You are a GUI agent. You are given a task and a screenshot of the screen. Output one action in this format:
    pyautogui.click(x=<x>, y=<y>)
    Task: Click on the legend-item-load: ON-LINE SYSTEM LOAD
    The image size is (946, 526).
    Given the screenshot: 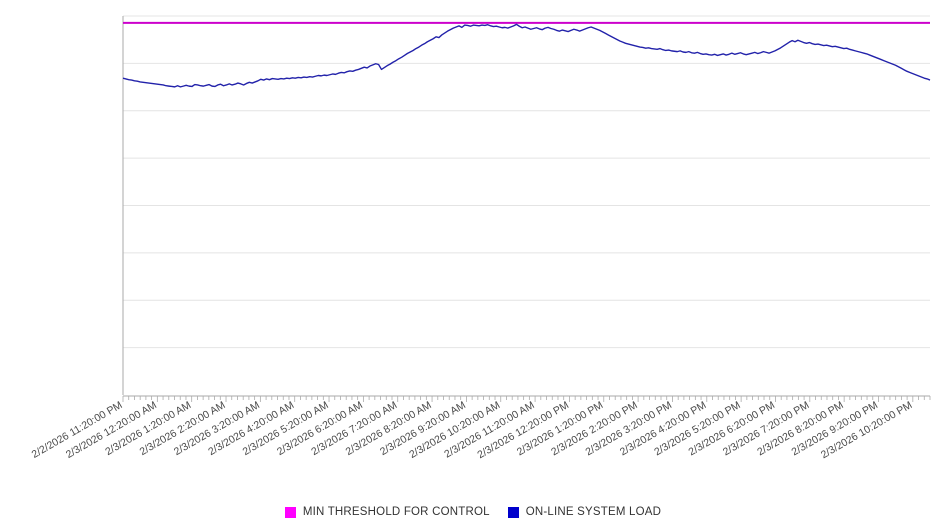 What is the action you would take?
    pyautogui.click(x=584, y=512)
    